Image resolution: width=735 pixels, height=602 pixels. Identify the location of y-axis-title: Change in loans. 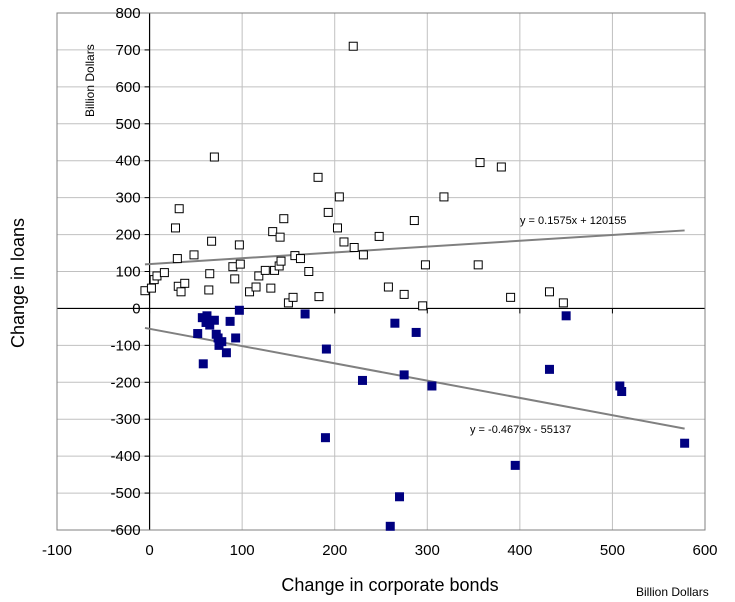
(18, 283).